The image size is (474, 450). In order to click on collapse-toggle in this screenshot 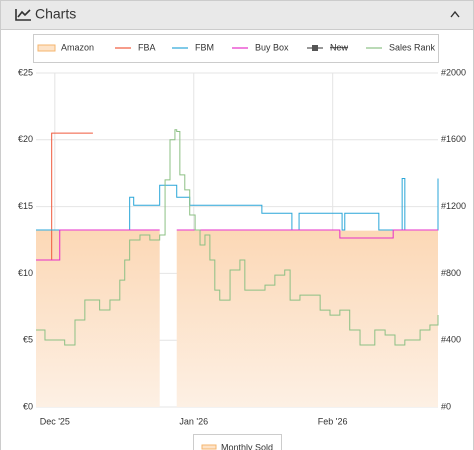, I will do `click(455, 14)`.